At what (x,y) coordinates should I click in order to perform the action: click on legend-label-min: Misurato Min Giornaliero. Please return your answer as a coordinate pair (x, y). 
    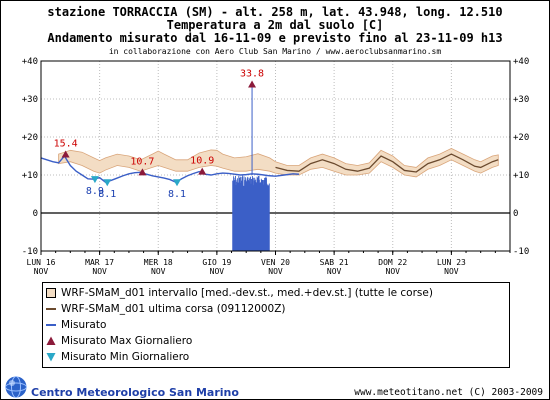
    Looking at the image, I should click on (125, 357).